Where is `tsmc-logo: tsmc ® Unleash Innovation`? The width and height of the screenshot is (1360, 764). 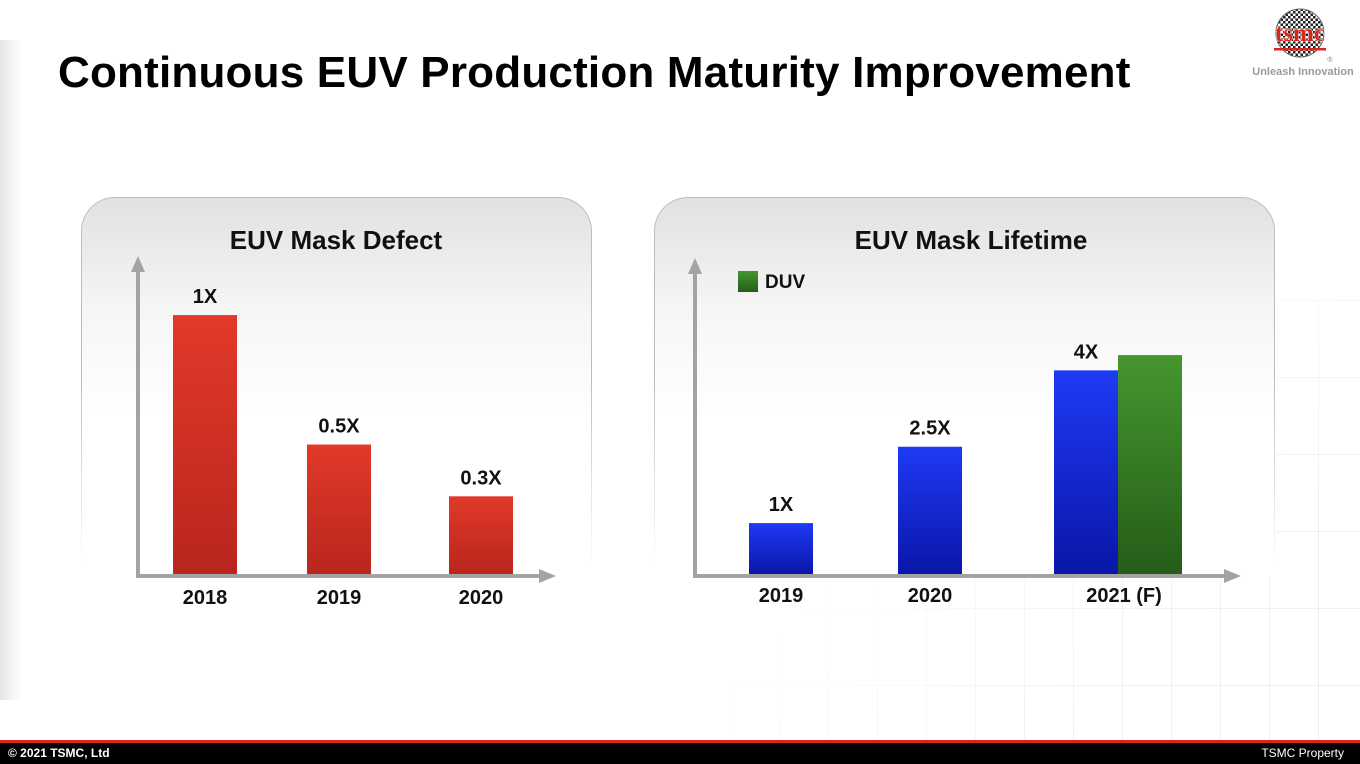
tsmc-logo: tsmc ® Unleash Innovation is located at coordinates (1303, 46).